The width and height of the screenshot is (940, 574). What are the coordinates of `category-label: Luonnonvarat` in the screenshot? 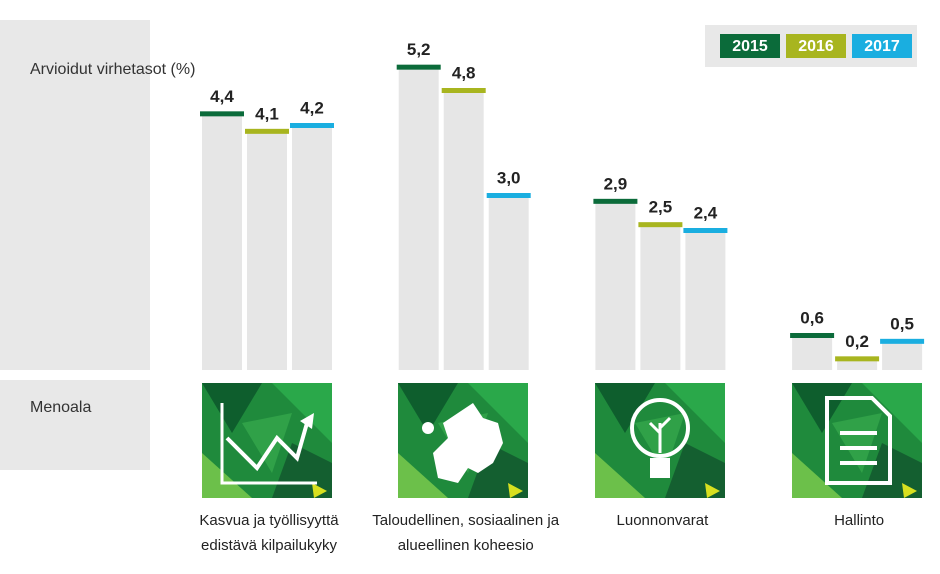 It's located at (662, 520).